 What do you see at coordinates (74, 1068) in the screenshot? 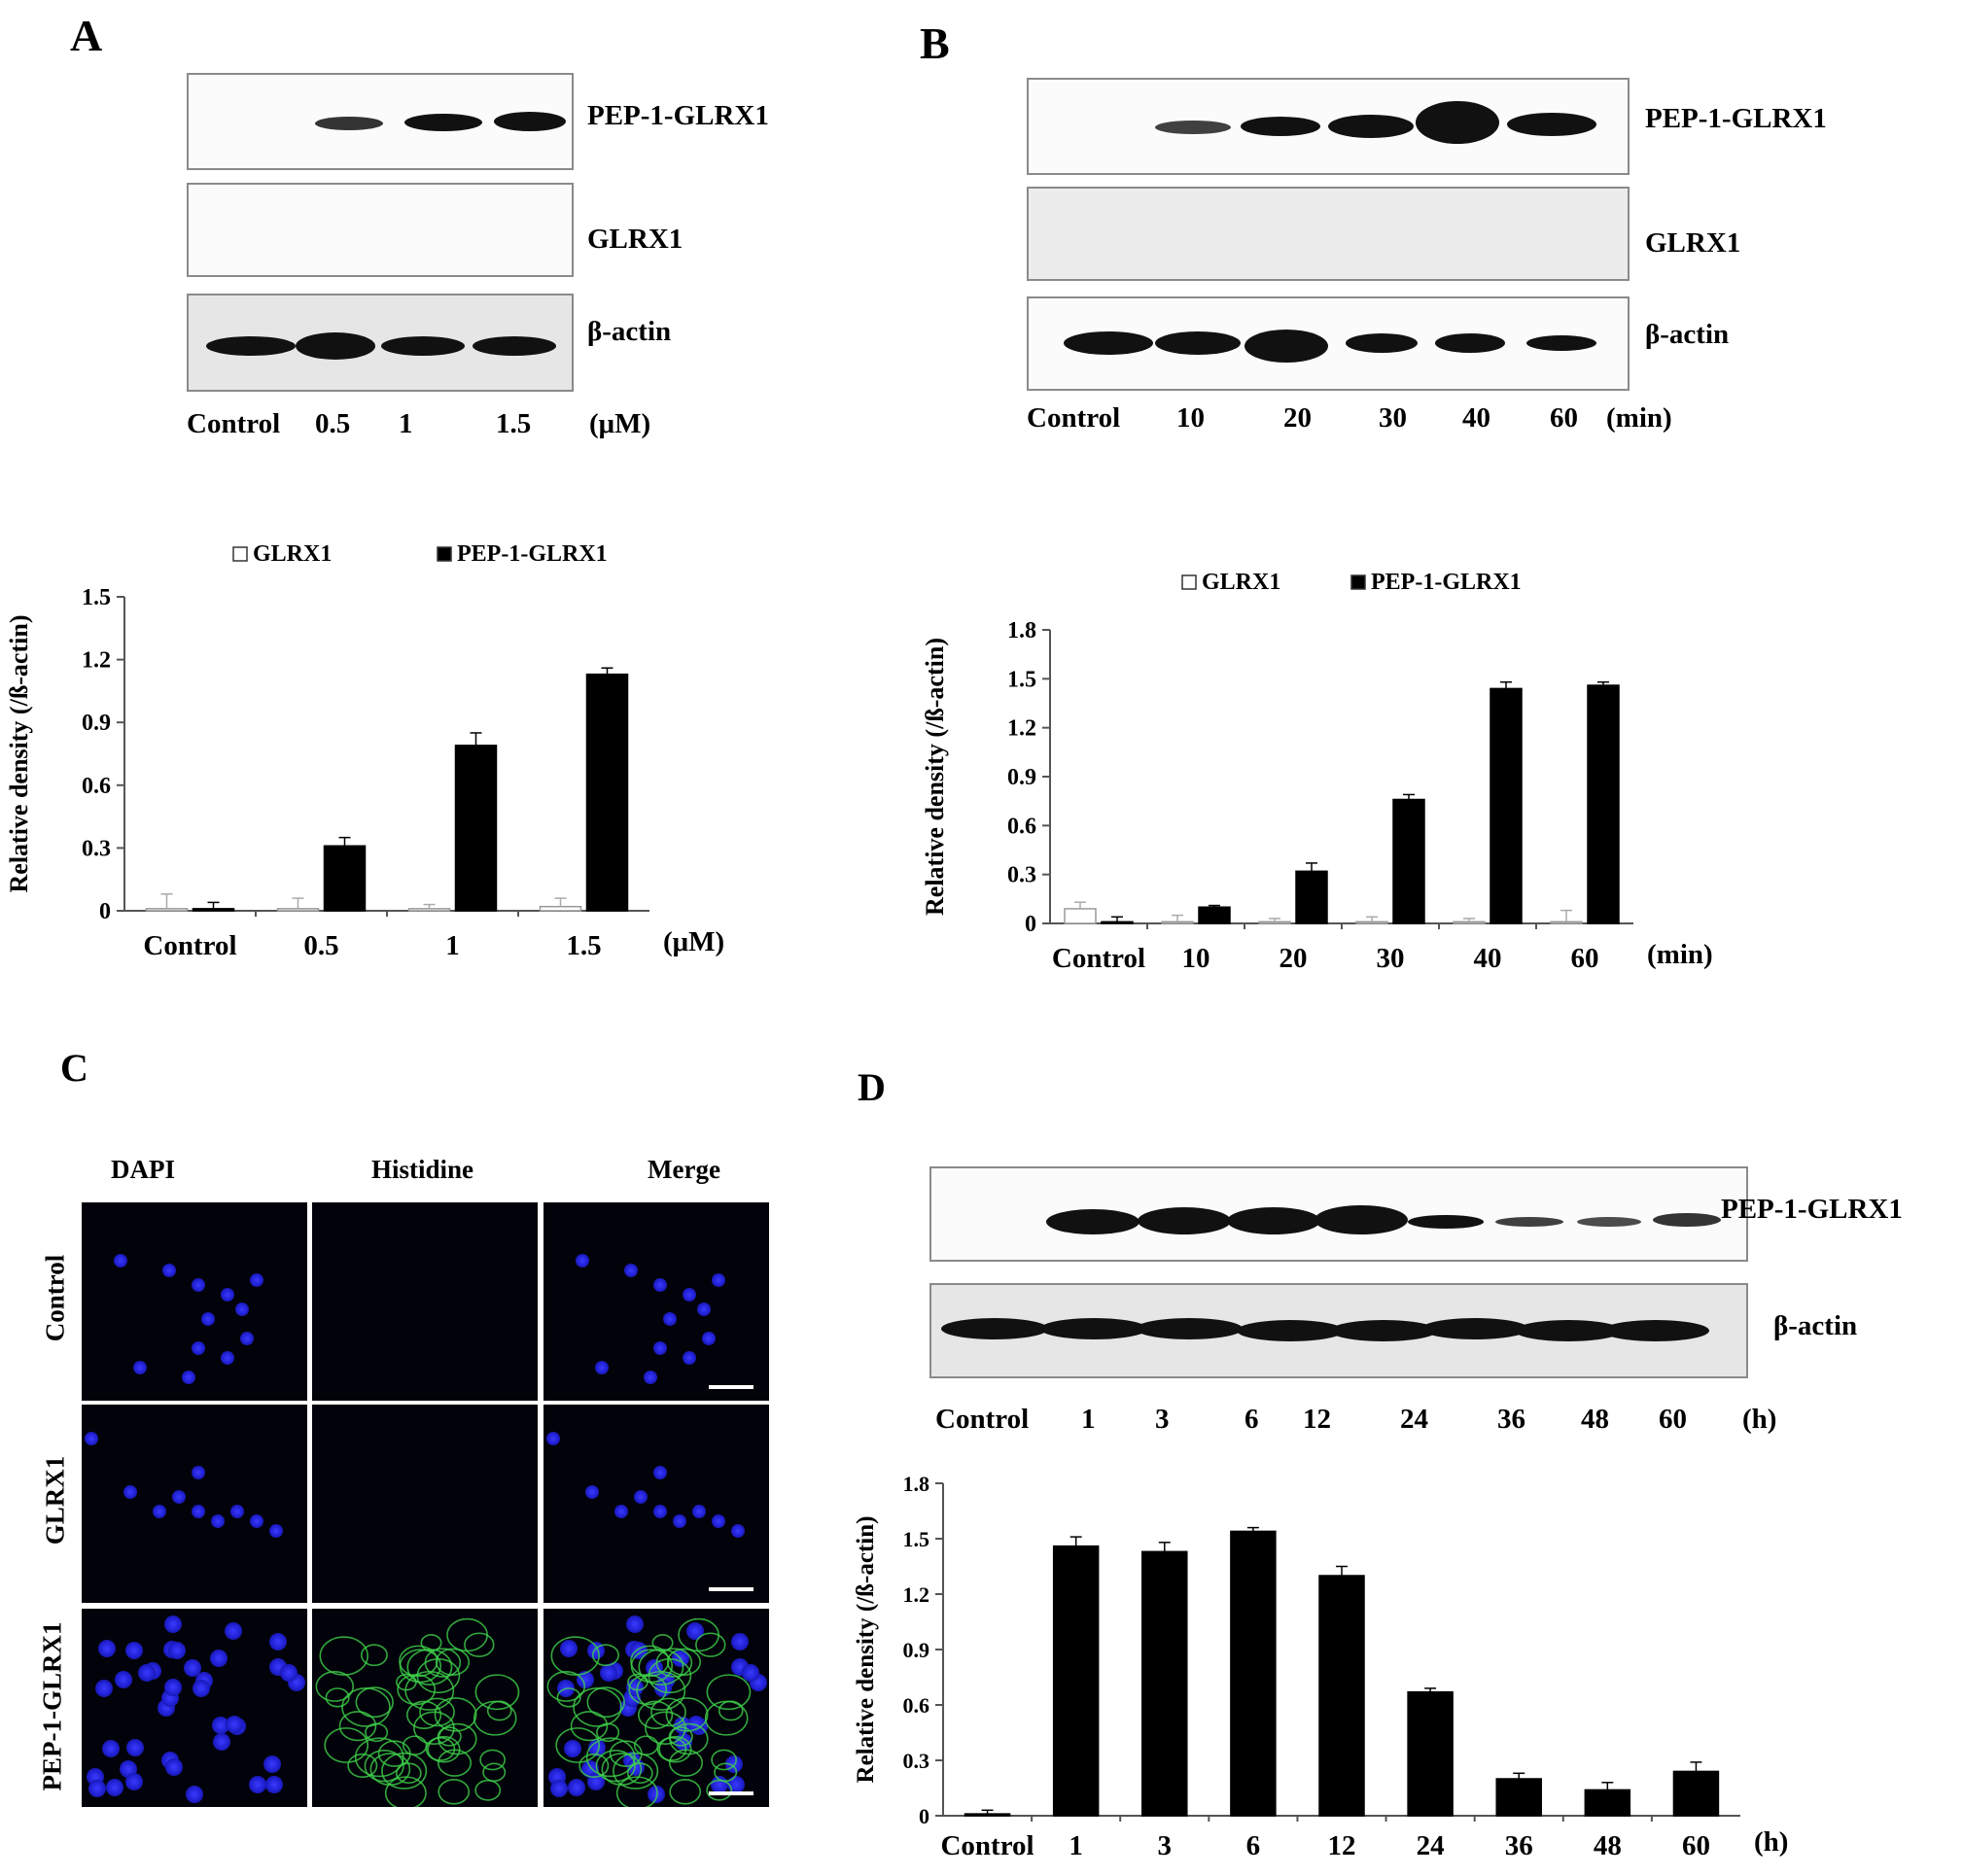
I see `panel-c-letter: C` at bounding box center [74, 1068].